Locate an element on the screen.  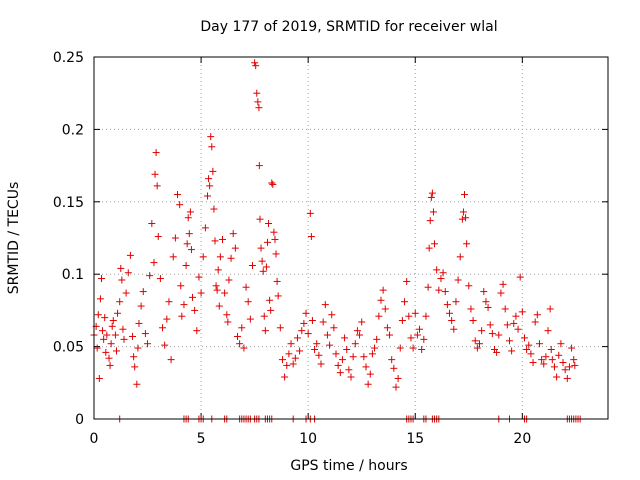
x-tick-label: 15 is located at coordinates (415, 439).